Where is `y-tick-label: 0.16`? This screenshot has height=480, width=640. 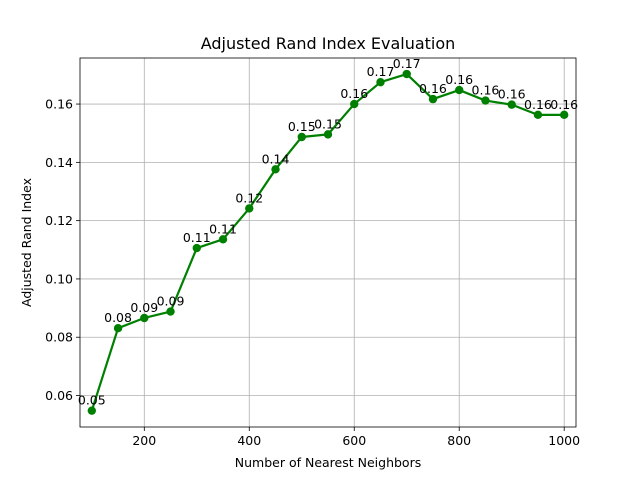 y-tick-label: 0.16 is located at coordinates (59, 104).